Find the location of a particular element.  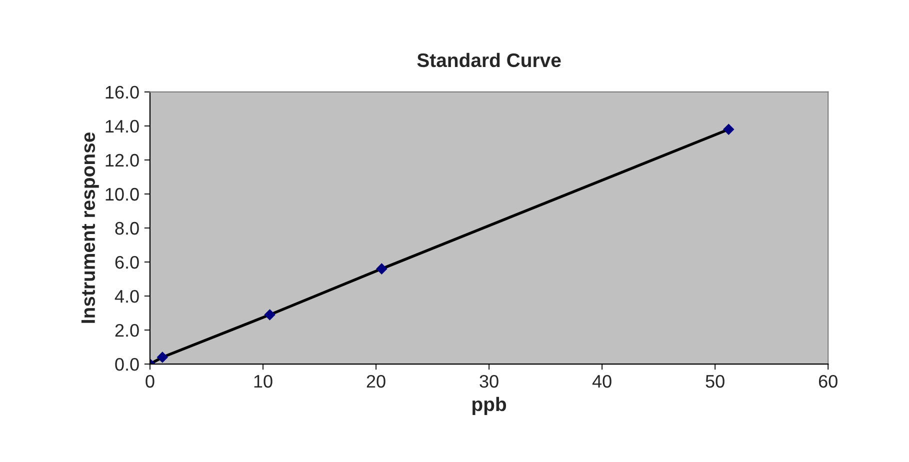

y-tick-label: 10.0 is located at coordinates (122, 194).